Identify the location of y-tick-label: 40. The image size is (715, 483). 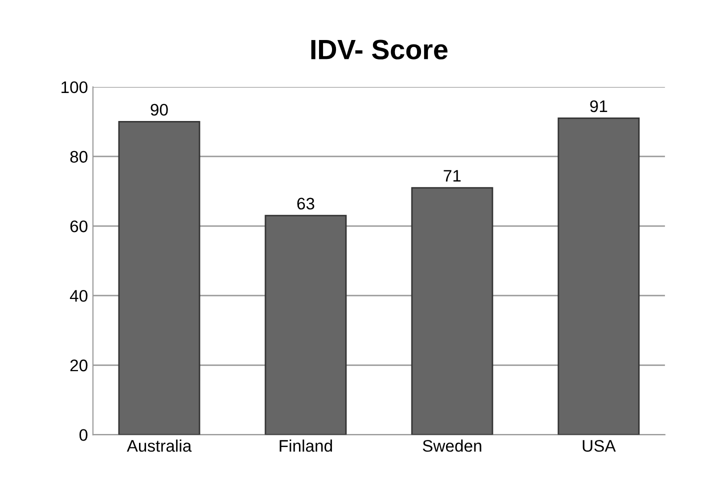
(79, 296).